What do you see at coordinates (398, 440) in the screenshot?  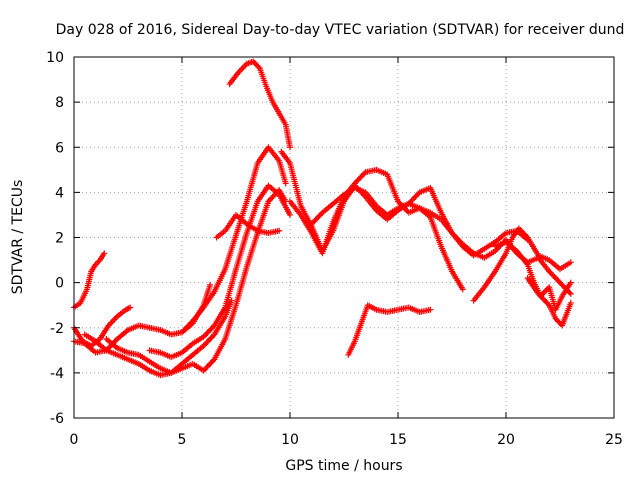 I see `x-tick-label: 15` at bounding box center [398, 440].